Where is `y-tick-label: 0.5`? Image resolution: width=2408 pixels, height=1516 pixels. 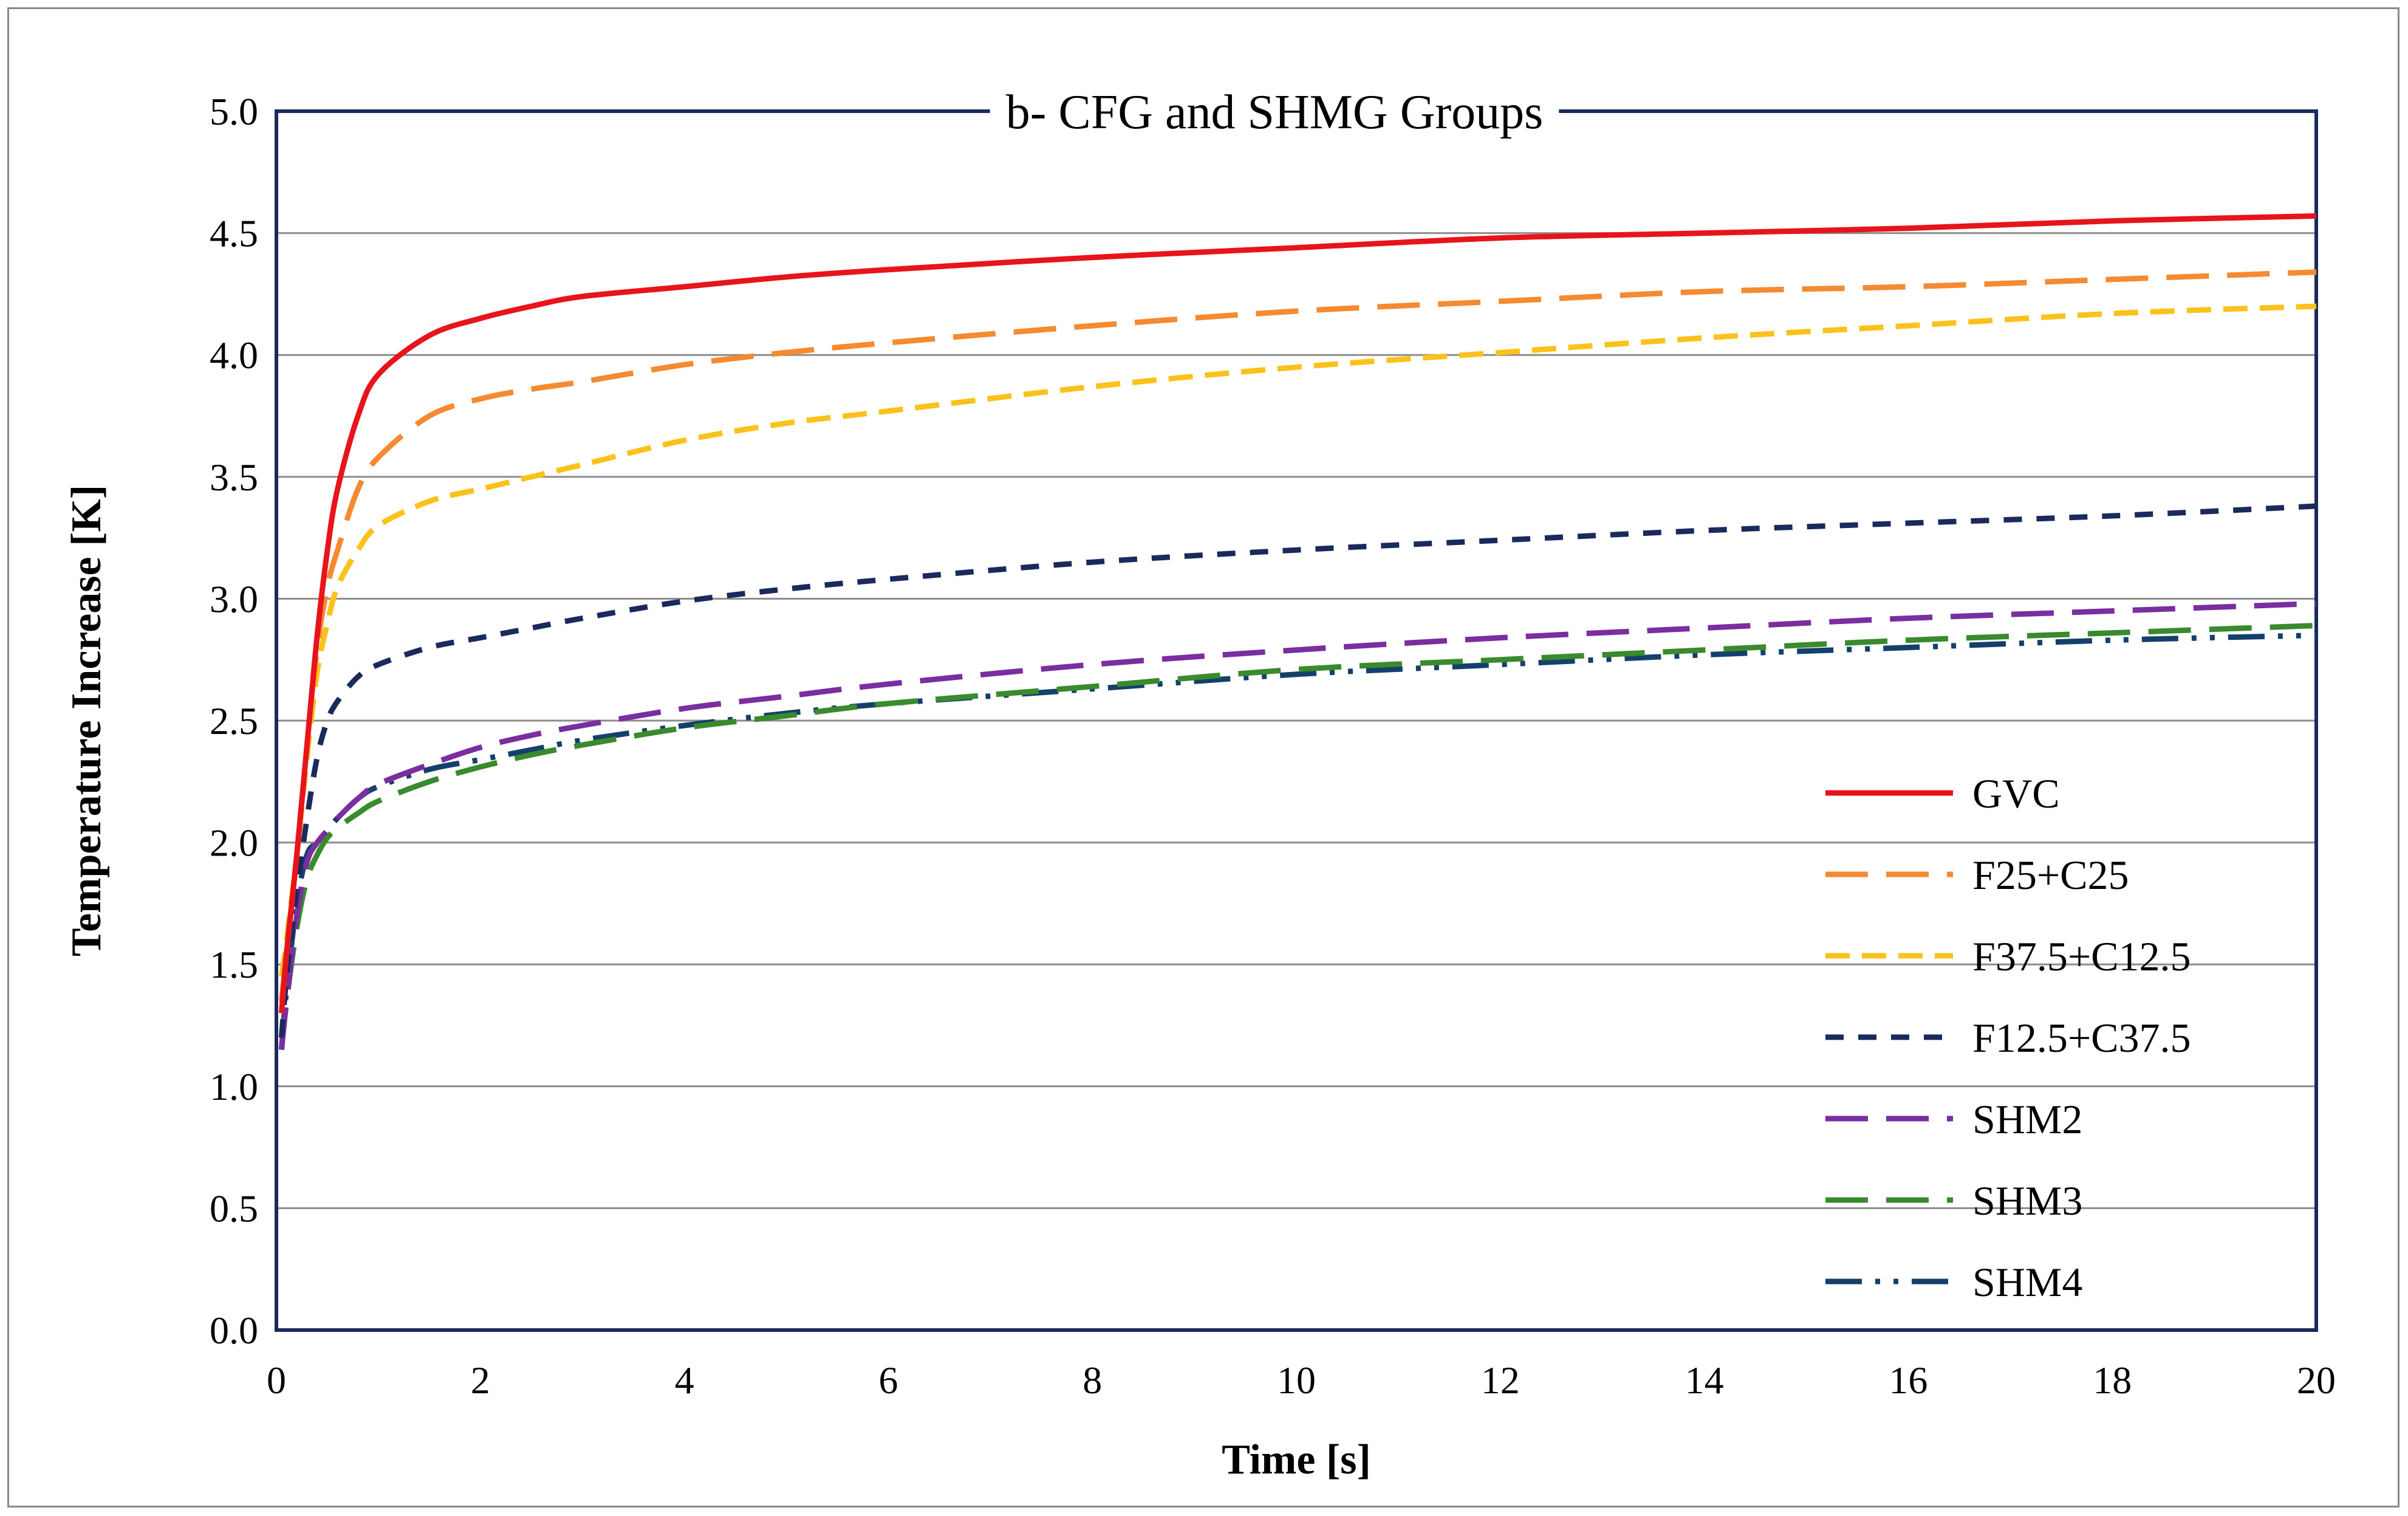 y-tick-label: 0.5 is located at coordinates (234, 1208).